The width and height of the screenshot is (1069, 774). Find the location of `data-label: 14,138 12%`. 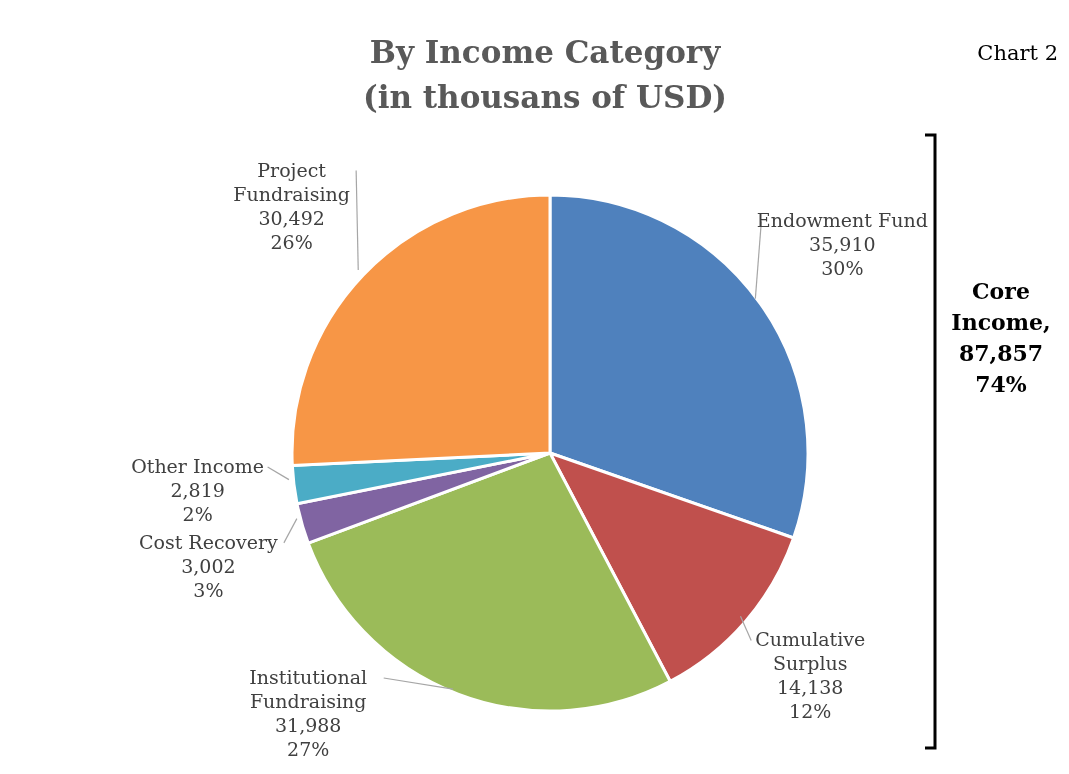

data-label: 14,138 12% is located at coordinates (810, 699).